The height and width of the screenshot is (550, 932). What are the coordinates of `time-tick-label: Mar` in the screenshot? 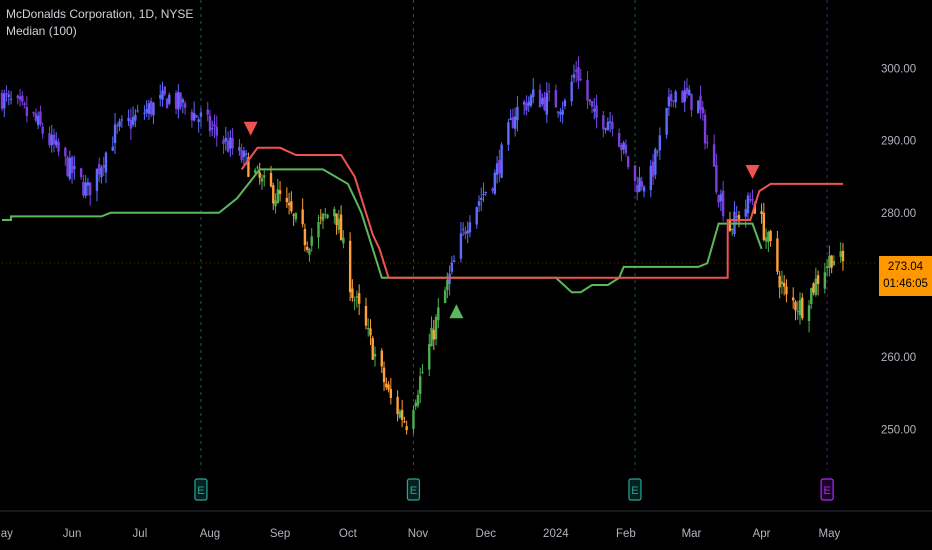 It's located at (692, 534).